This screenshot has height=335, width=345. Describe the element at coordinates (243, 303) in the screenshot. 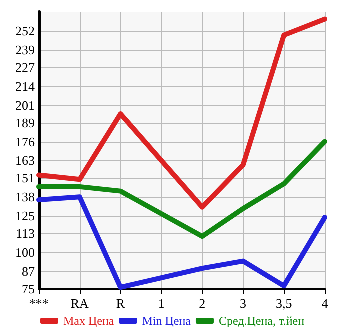

I see `x-tick-label: 3` at that location.